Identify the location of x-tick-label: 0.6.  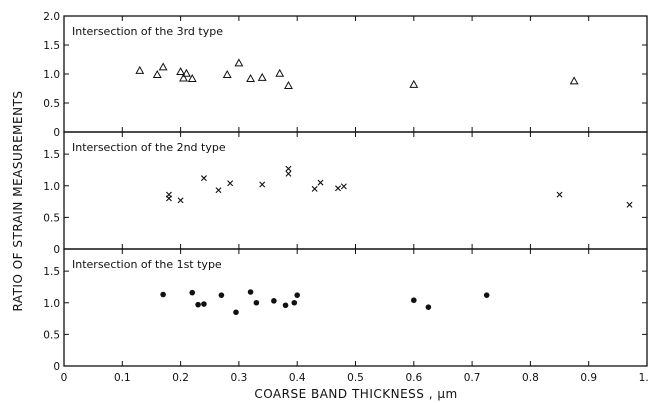
(413, 378).